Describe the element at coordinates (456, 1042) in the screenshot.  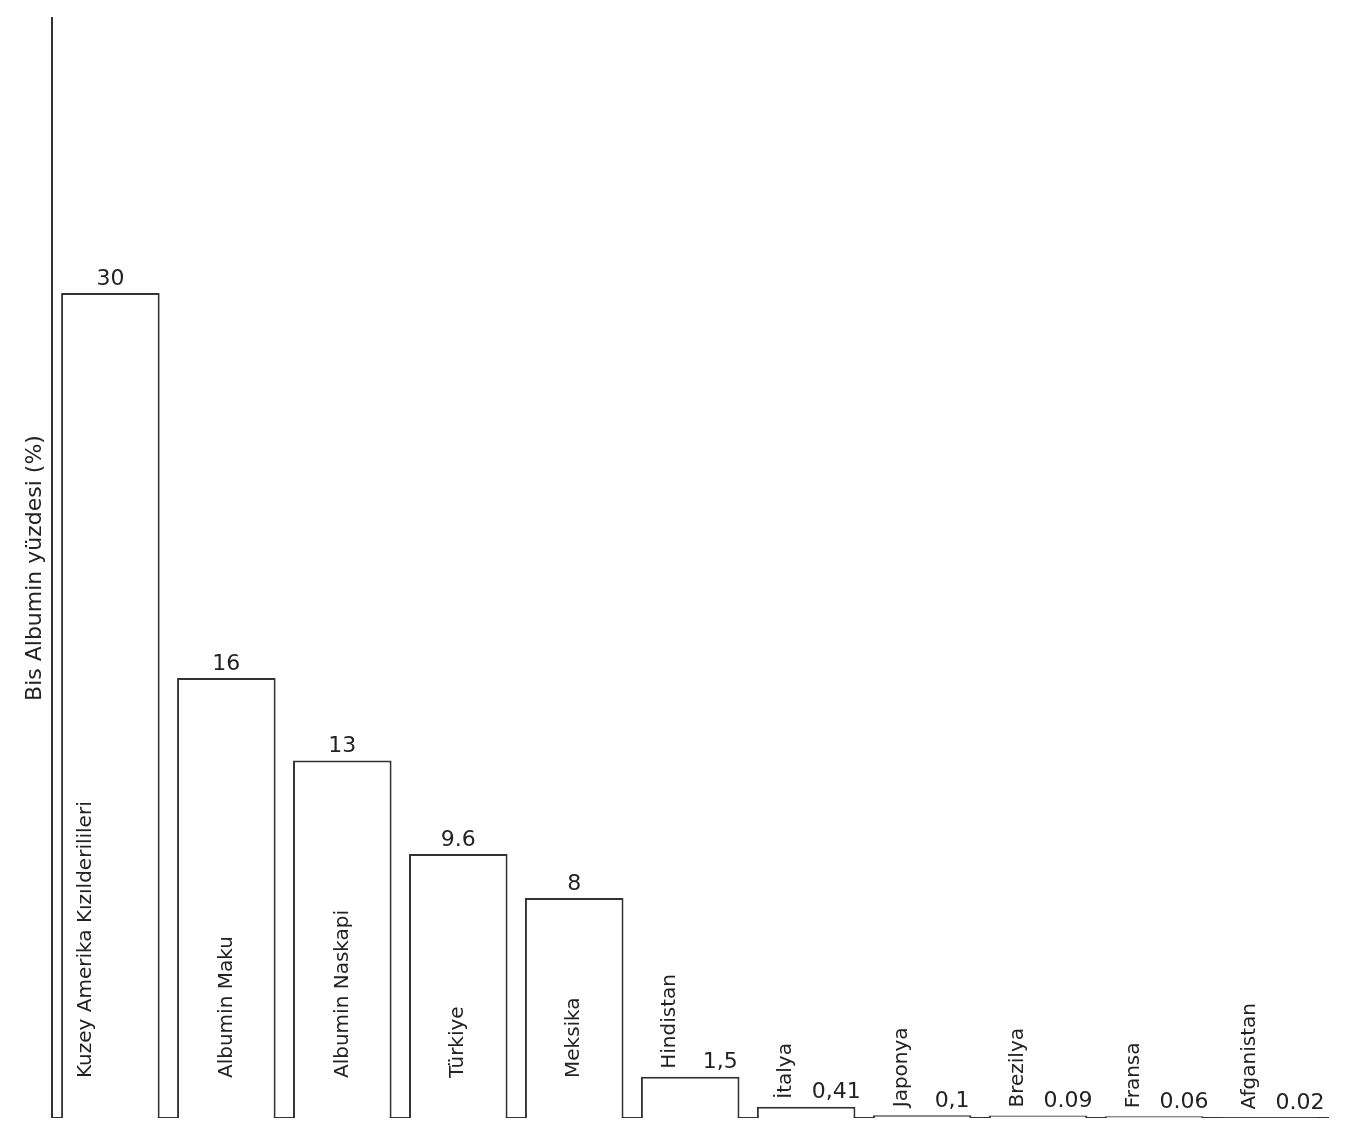
I see `x-tick-label: Türkiye` at that location.